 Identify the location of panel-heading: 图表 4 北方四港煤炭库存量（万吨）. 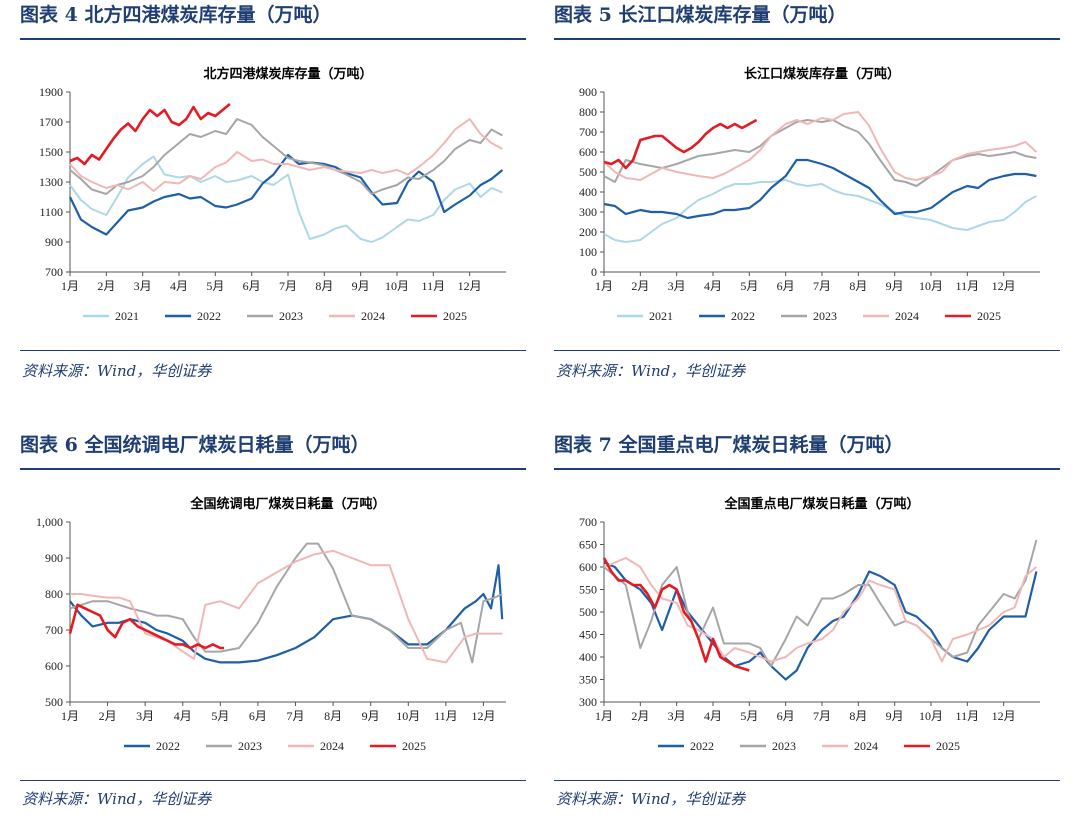
(176, 15).